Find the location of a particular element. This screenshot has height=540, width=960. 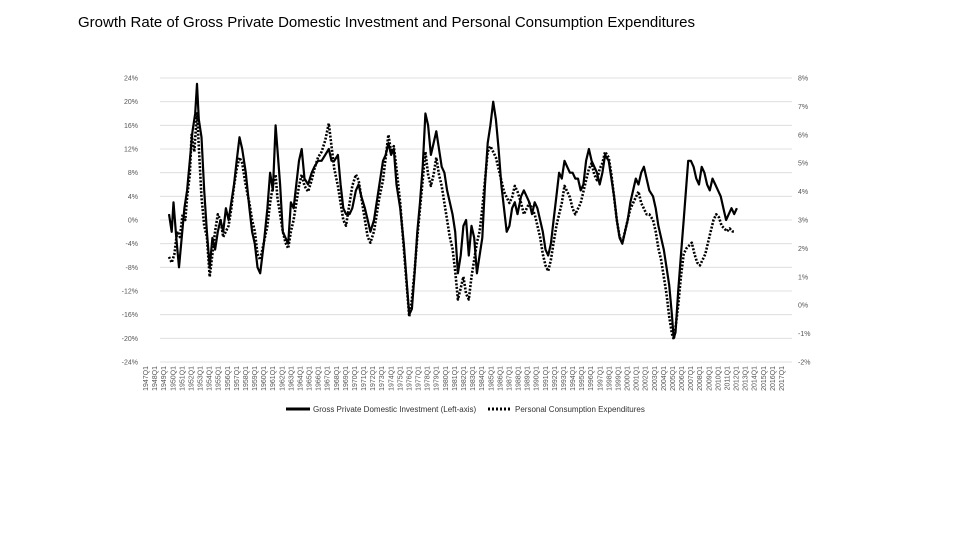

x-tick-label: 1966Q1 is located at coordinates (319, 378).